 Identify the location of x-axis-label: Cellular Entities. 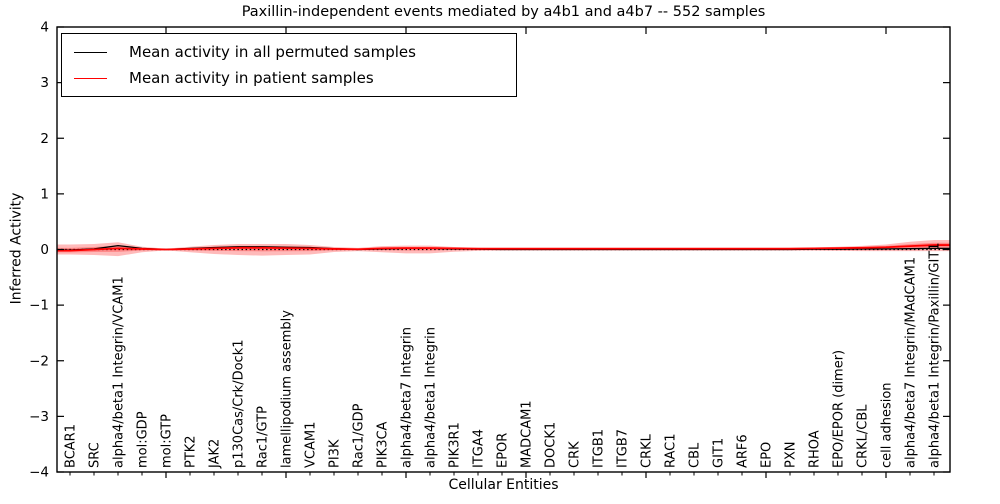
(503, 485).